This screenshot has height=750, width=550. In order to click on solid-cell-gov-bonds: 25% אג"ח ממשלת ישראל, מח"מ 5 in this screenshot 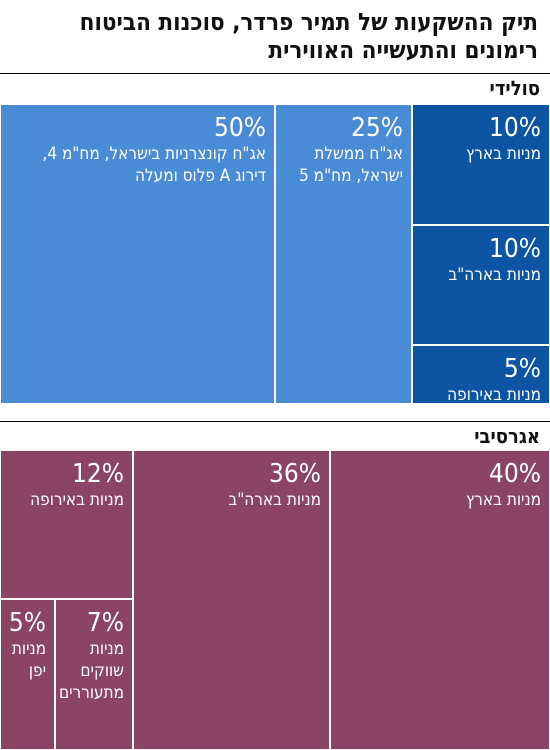, I will do `click(343, 254)`.